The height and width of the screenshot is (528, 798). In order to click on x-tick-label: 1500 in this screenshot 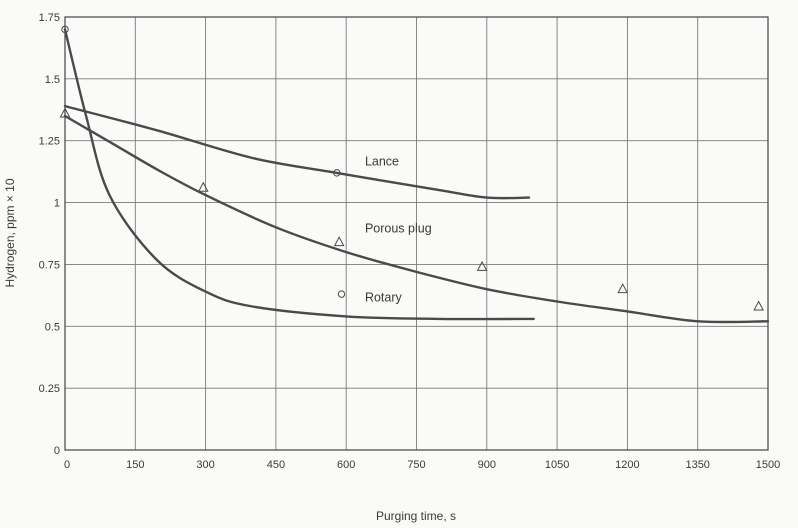, I will do `click(768, 465)`.